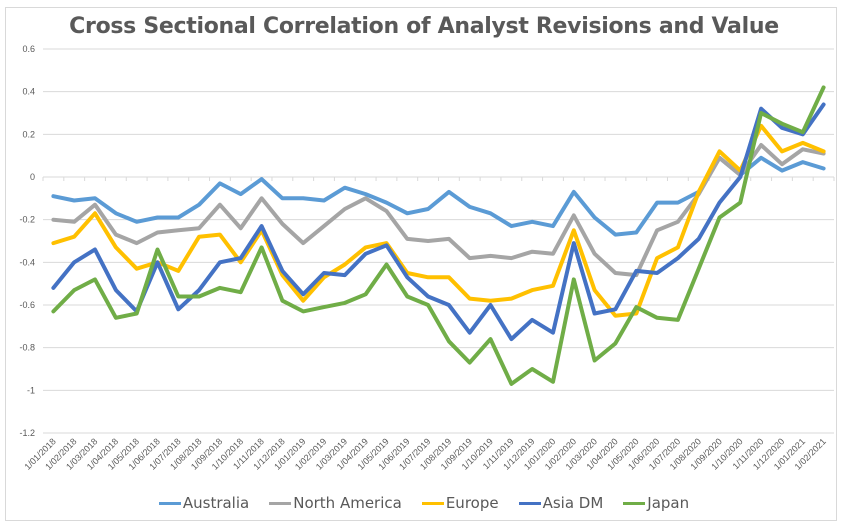  What do you see at coordinates (438, 196) in the screenshot?
I see `series-line-australia` at bounding box center [438, 196].